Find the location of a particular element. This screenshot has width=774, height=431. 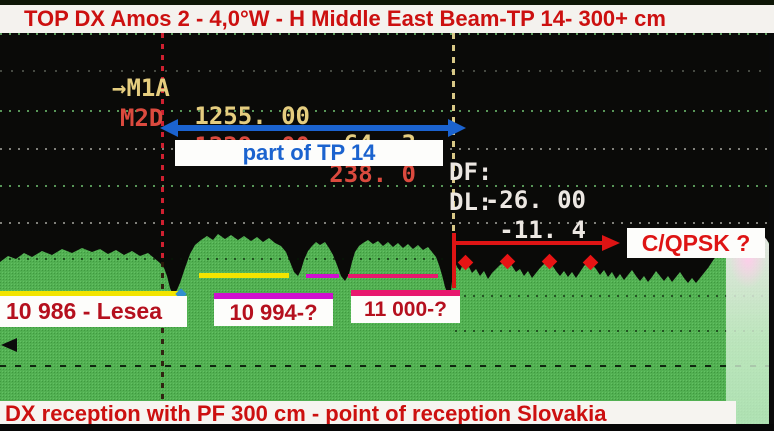

tp-span-label: part of TP 14 is located at coordinates (309, 153).